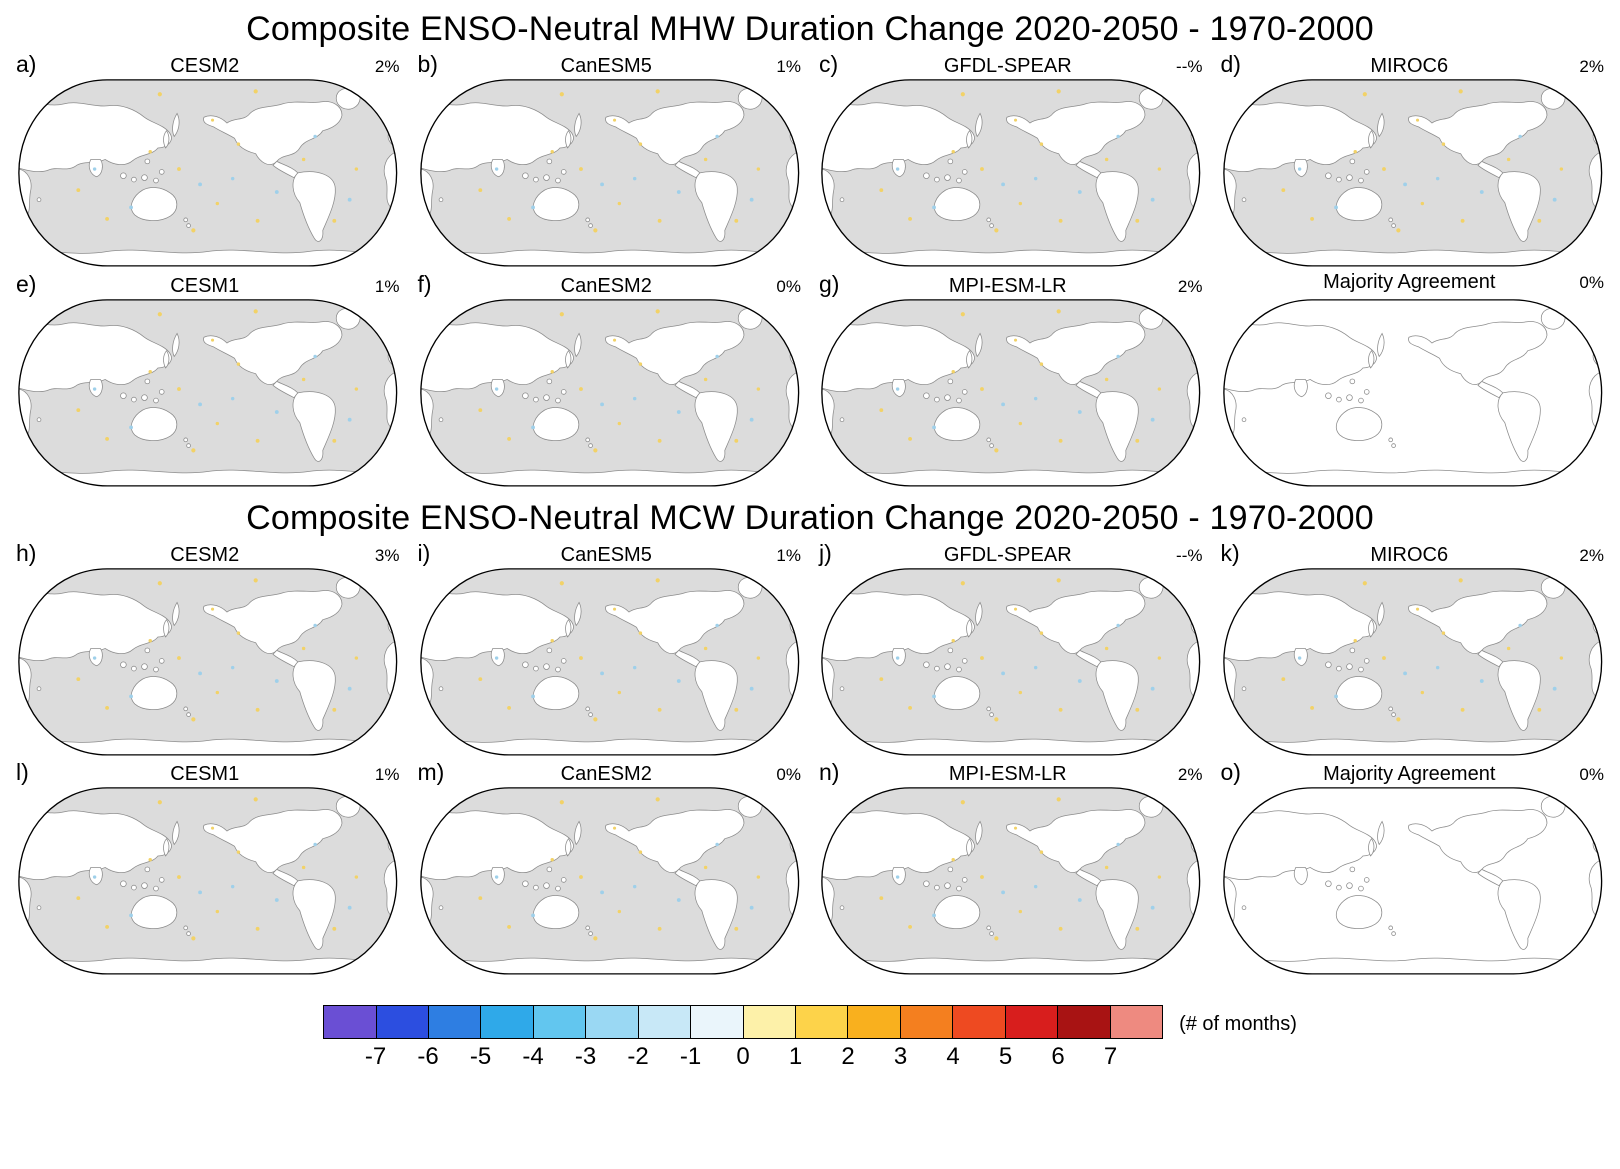  I want to click on map-panel-h: h) CESM2 3%, so click(208, 649).